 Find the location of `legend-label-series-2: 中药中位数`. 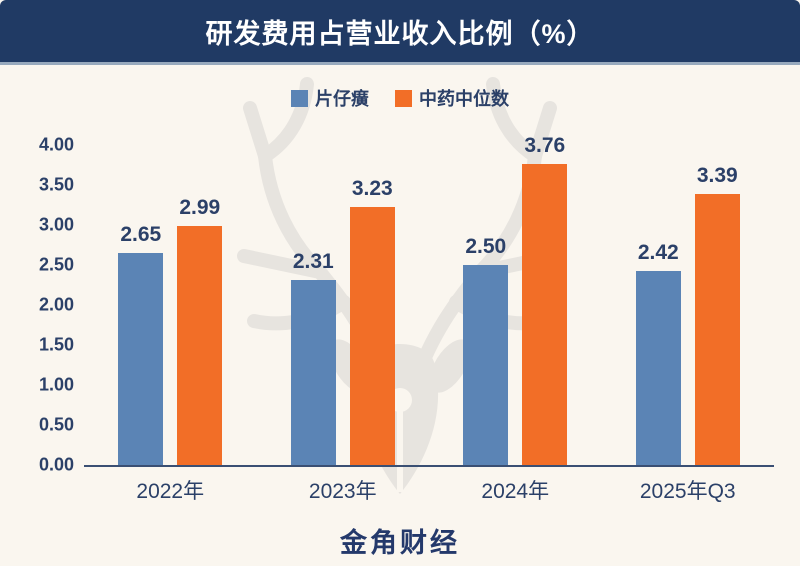

legend-label-series-2: 中药中位数 is located at coordinates (464, 99).